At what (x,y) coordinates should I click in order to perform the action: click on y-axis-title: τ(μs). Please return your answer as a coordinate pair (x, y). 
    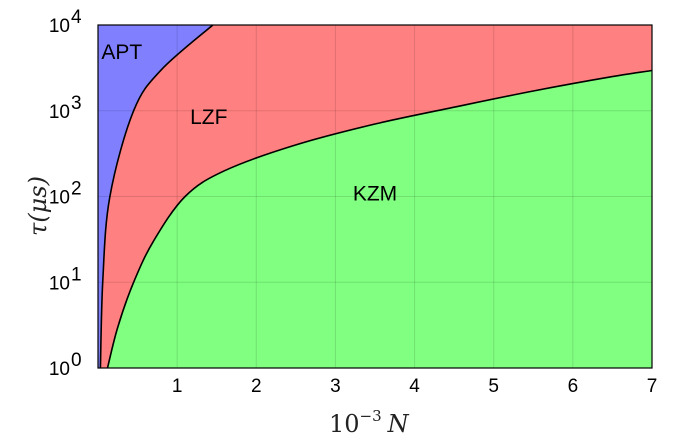
    Looking at the image, I should click on (38, 206).